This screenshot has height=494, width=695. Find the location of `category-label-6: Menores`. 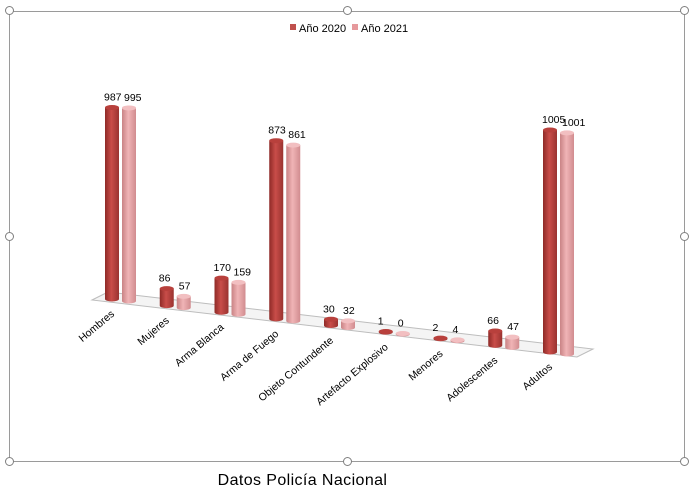

category-label-6: Menores is located at coordinates (425, 365).